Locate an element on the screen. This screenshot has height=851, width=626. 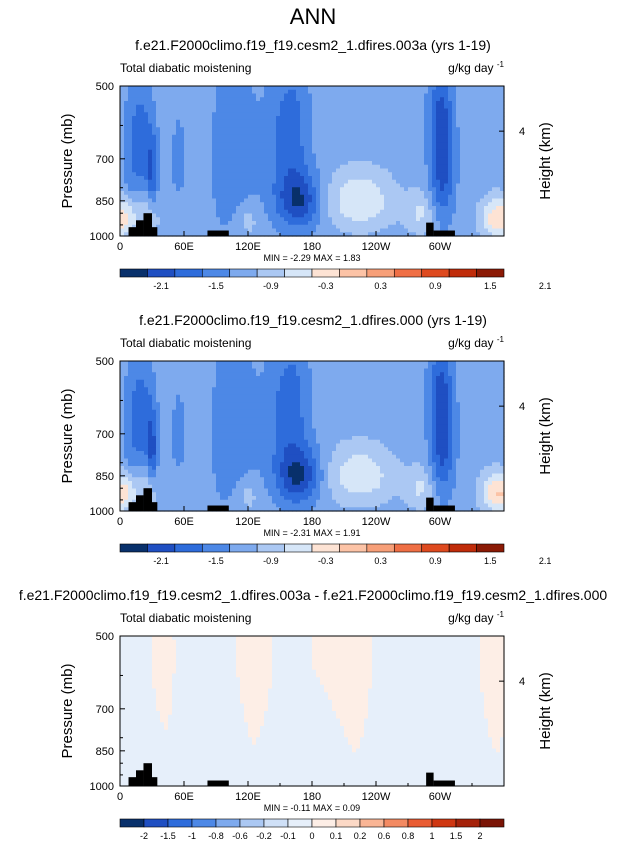
x-tick-label: 60W is located at coordinates (440, 247).